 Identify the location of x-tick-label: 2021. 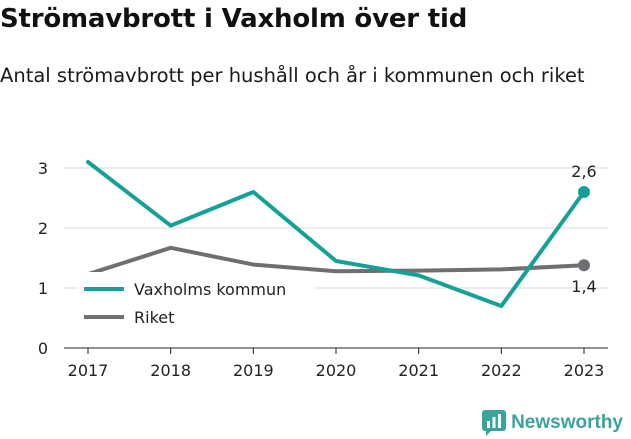
(418, 370).